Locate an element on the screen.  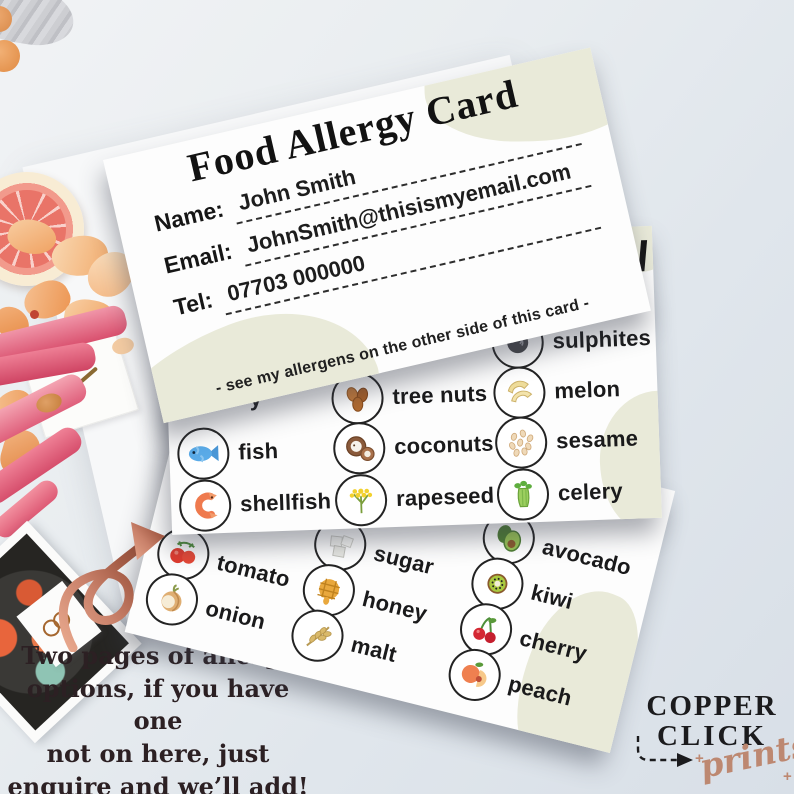
allergen-item: kiwi is located at coordinates (522, 589).